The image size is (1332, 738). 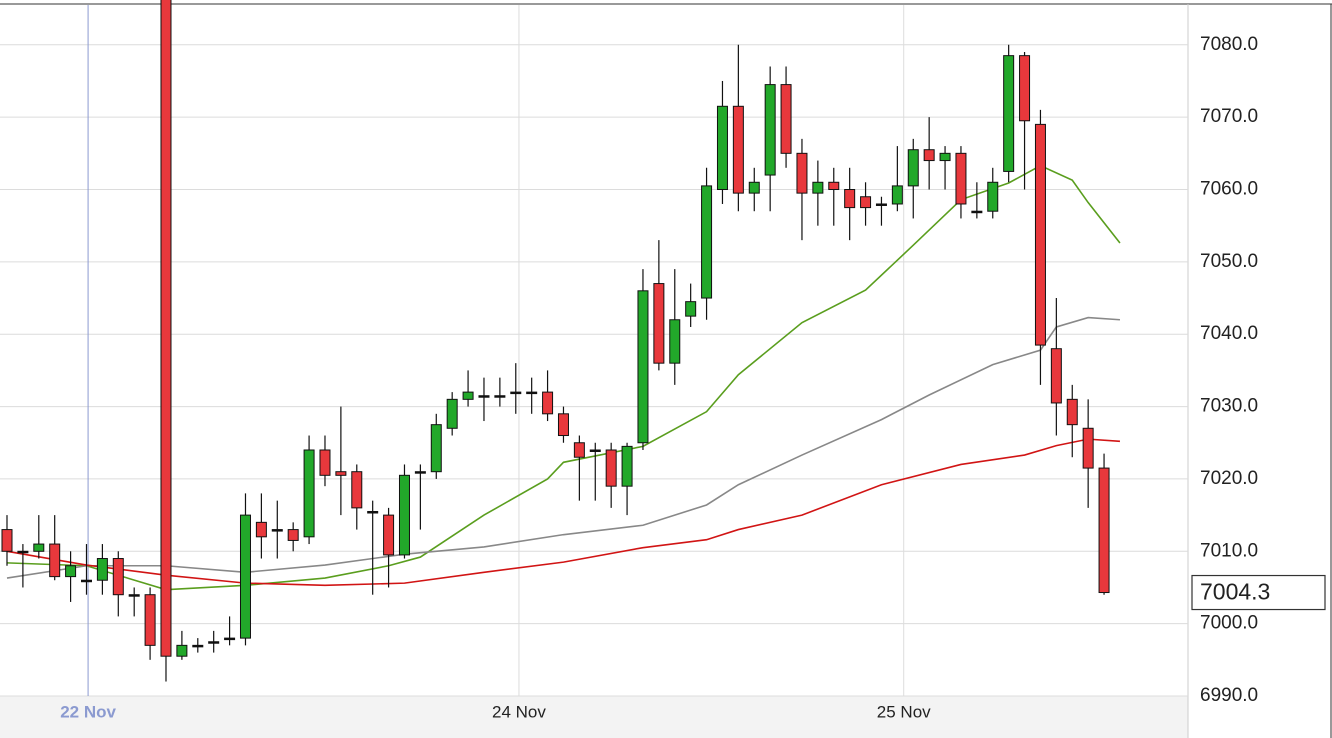 I want to click on y-tick-label: 6990.0, so click(x=1229, y=695).